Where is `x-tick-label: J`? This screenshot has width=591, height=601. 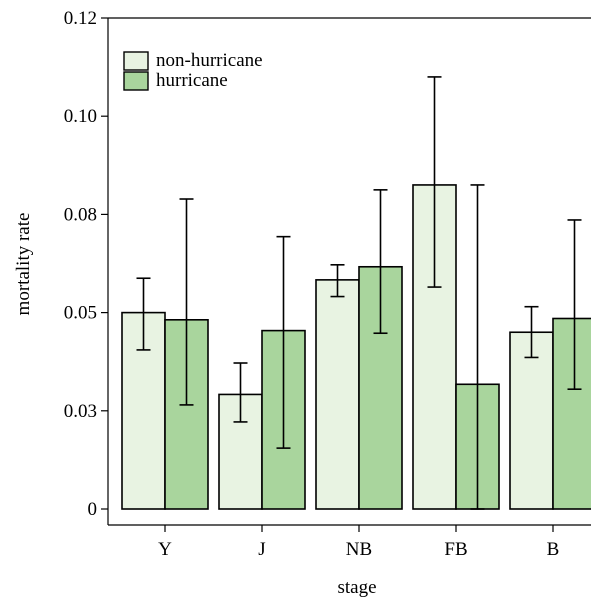
x-tick-label: J is located at coordinates (261, 549).